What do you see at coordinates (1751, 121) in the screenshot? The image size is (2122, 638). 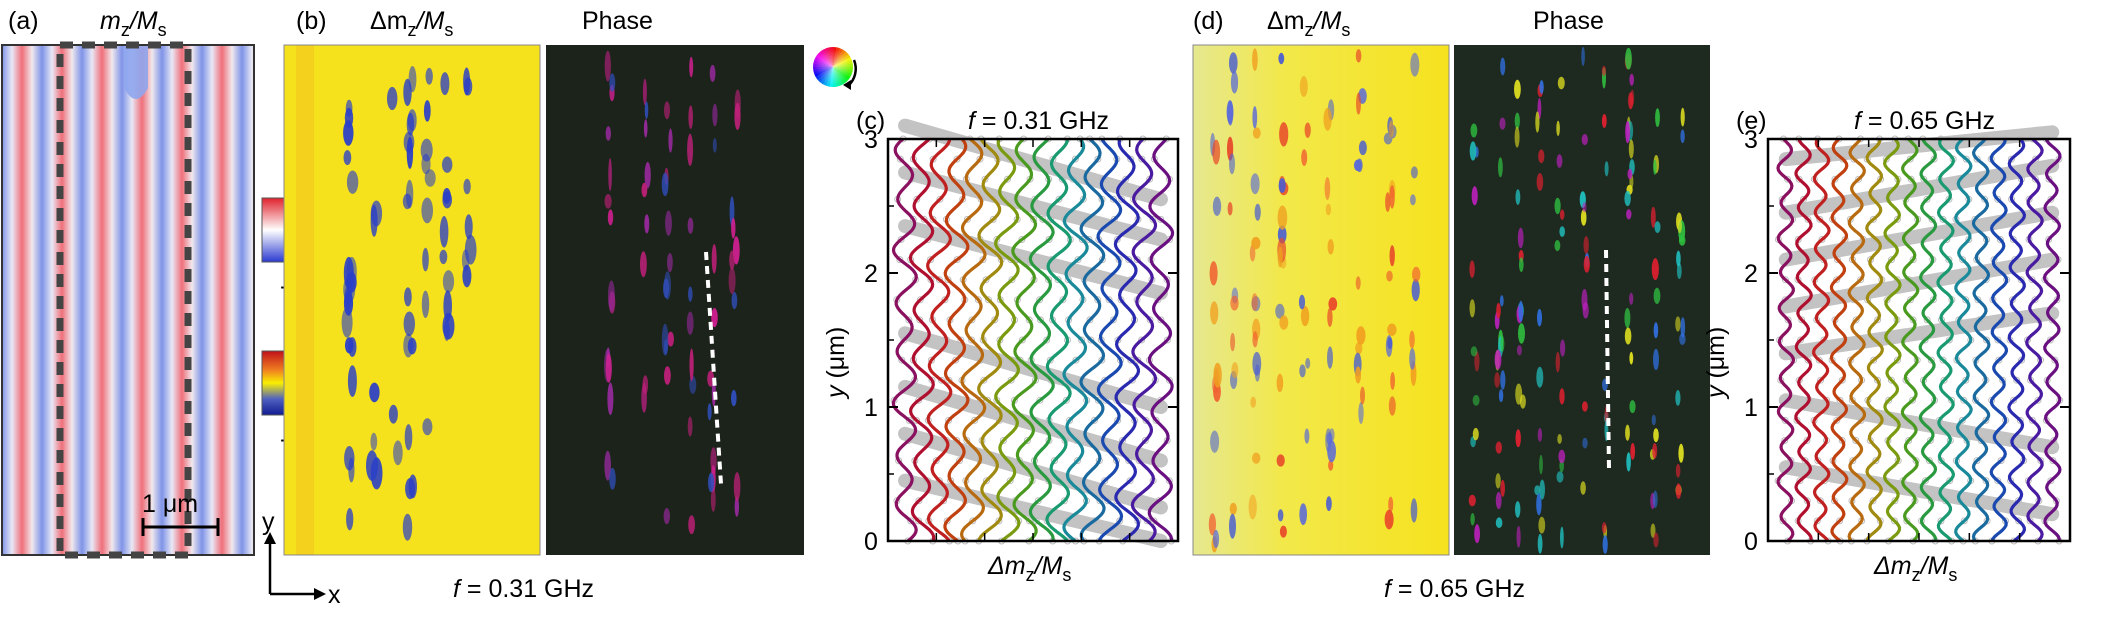 I see `chart-panel-tag: (e)` at bounding box center [1751, 121].